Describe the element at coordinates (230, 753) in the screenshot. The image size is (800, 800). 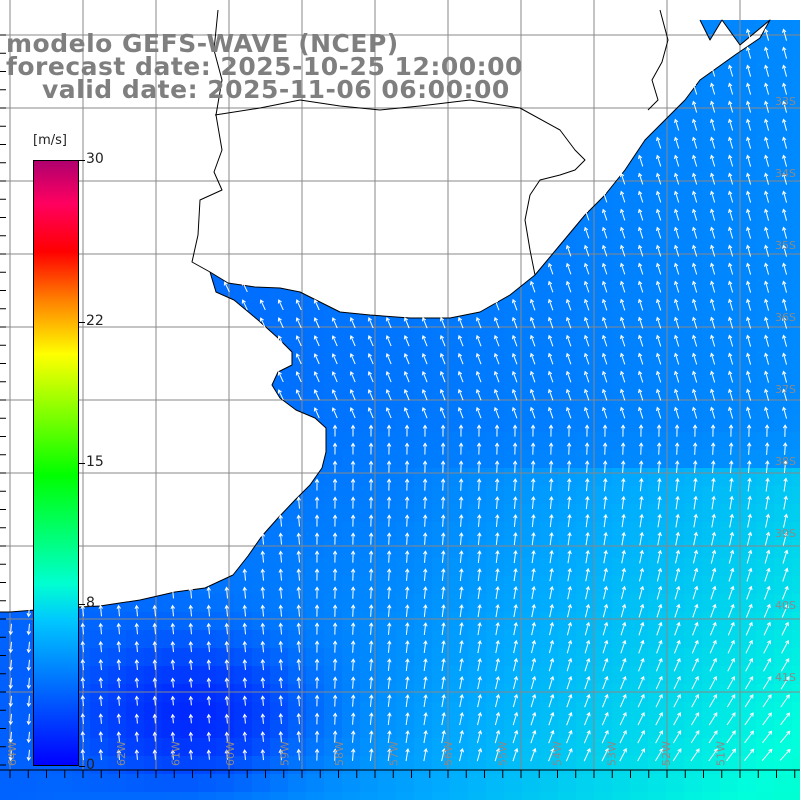
I see `lon-label: 60W` at that location.